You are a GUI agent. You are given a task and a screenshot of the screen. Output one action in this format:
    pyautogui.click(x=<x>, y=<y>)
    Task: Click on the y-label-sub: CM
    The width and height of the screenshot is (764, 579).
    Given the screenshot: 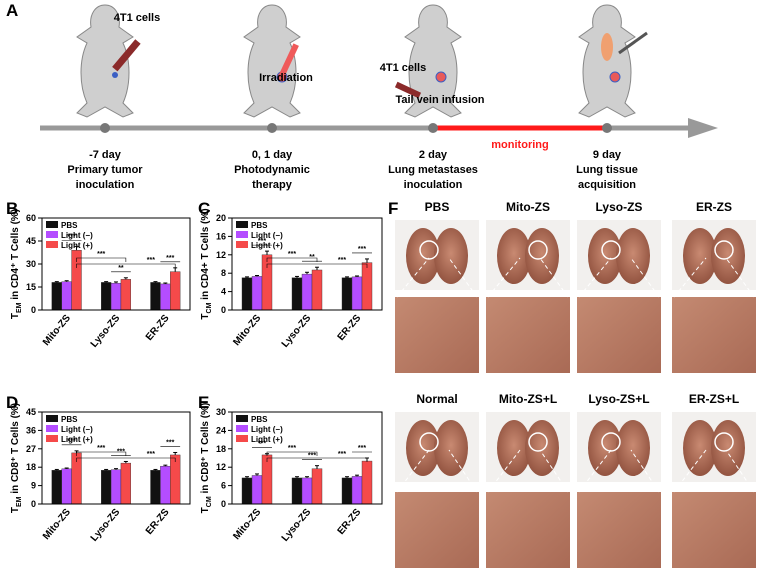 What is the action you would take?
    pyautogui.click(x=209, y=501)
    